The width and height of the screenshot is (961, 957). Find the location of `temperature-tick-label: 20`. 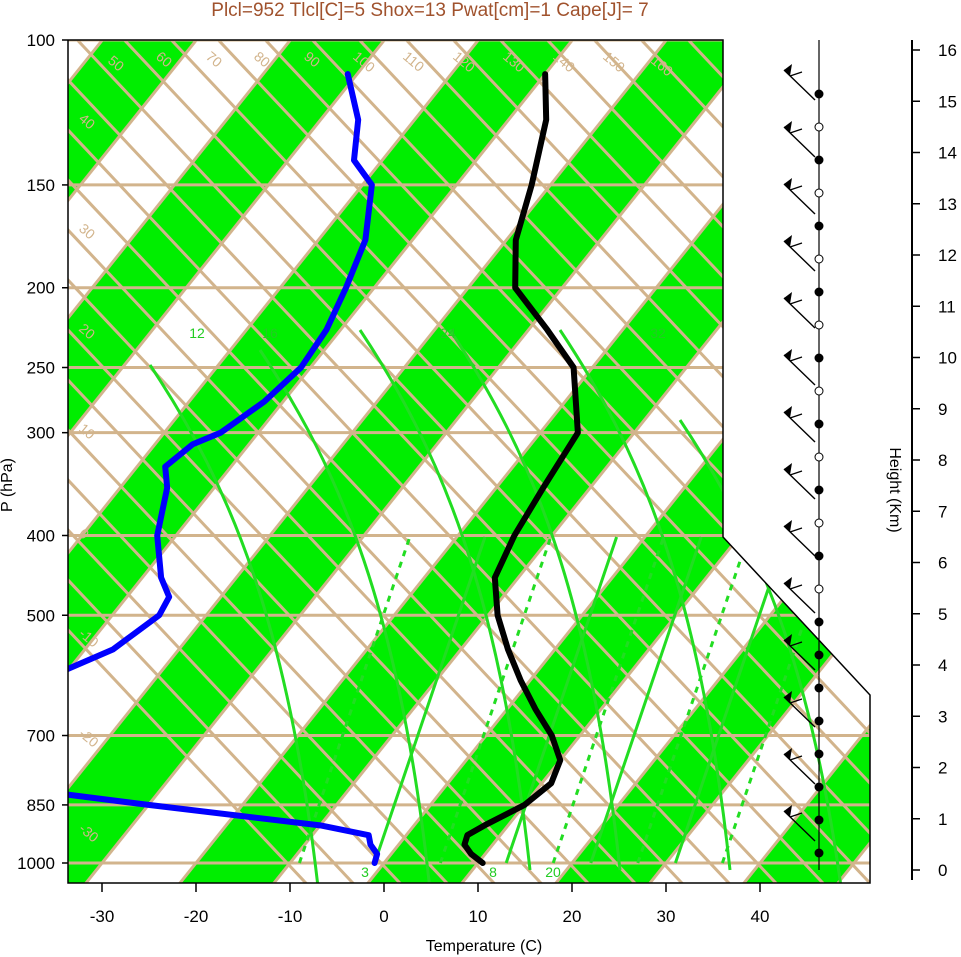

temperature-tick-label: 20 is located at coordinates (572, 916).